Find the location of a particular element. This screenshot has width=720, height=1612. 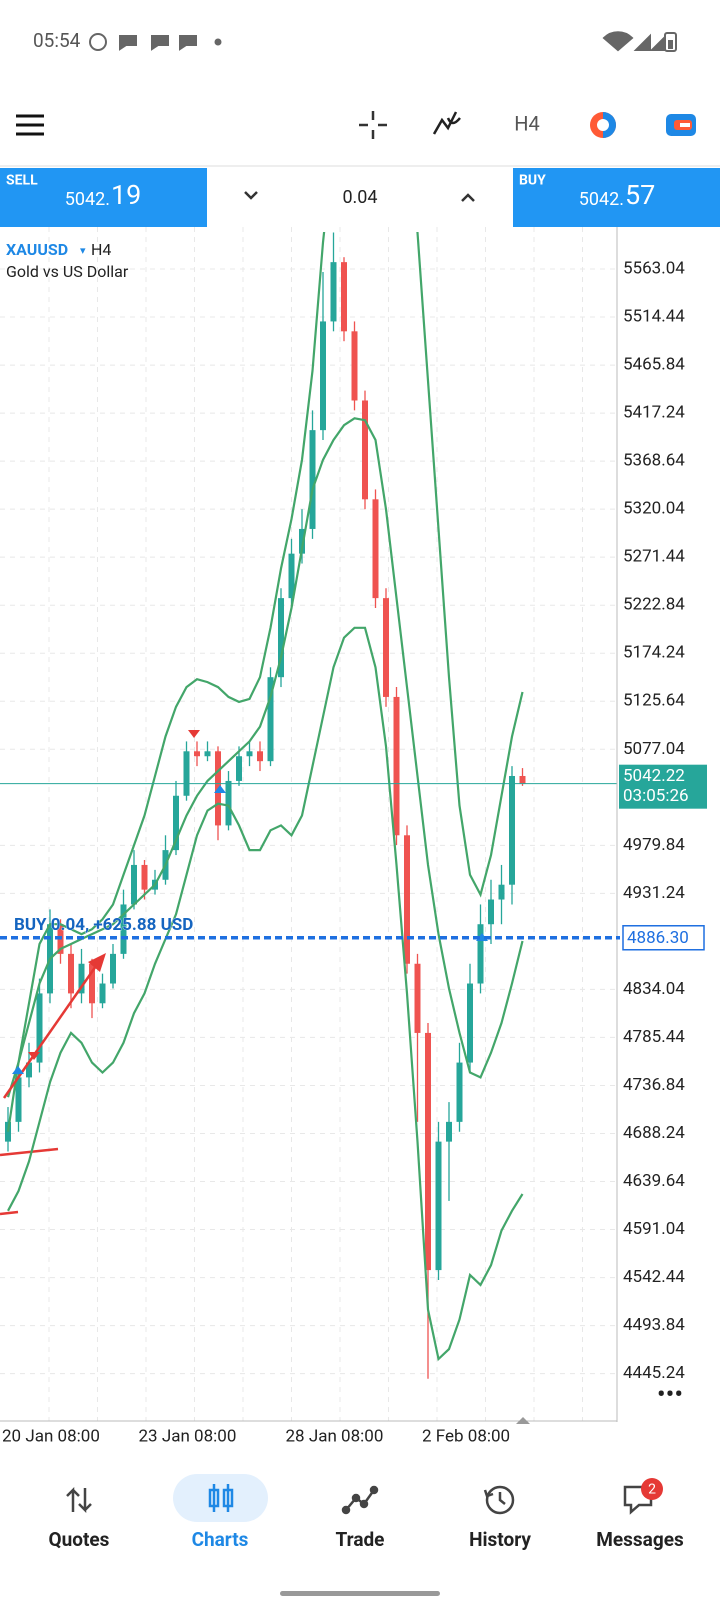

lot-size: 0.04 is located at coordinates (359, 197).